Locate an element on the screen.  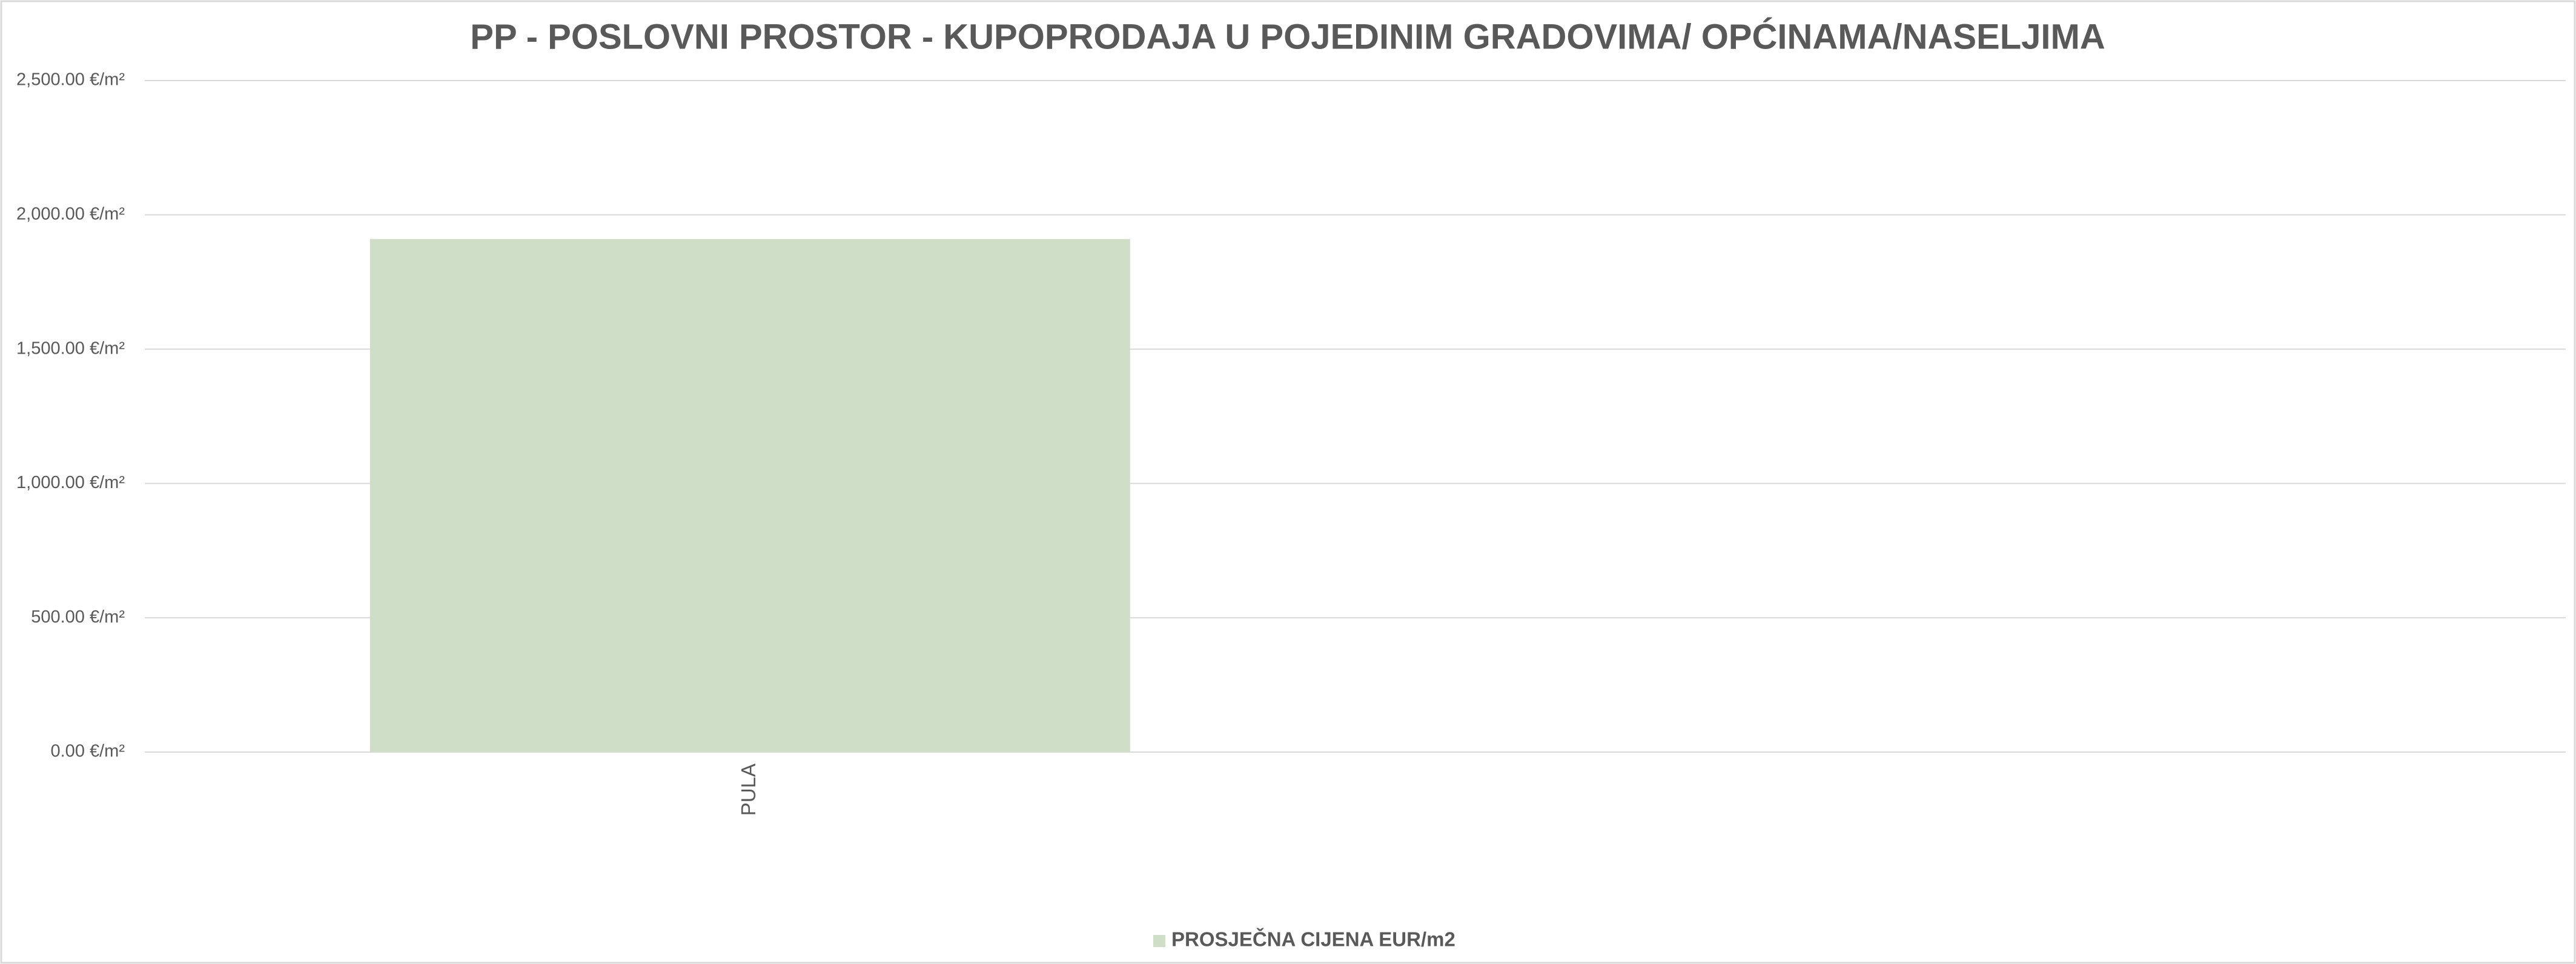
y-tick-label: 1,000.00 €/m² is located at coordinates (70, 482).